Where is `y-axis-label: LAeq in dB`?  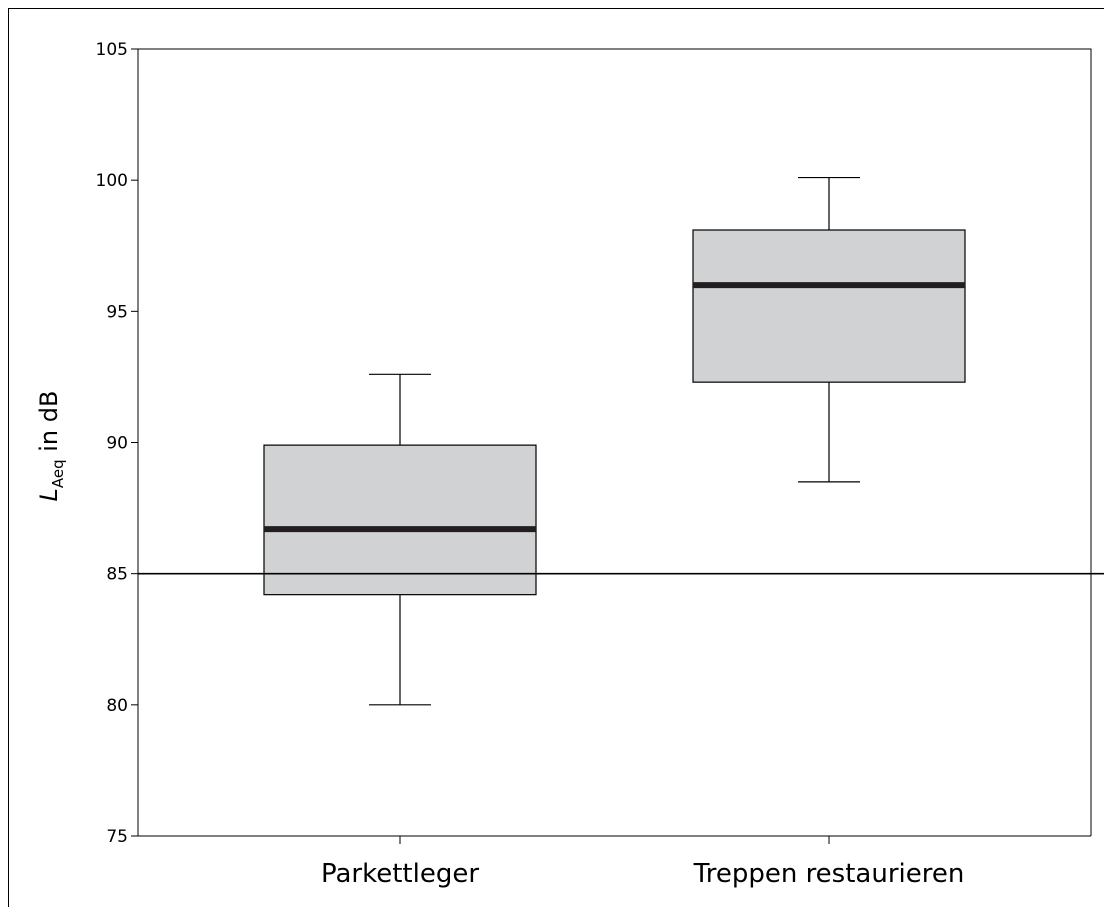
y-axis-label: LAeq in dB is located at coordinates (51, 446).